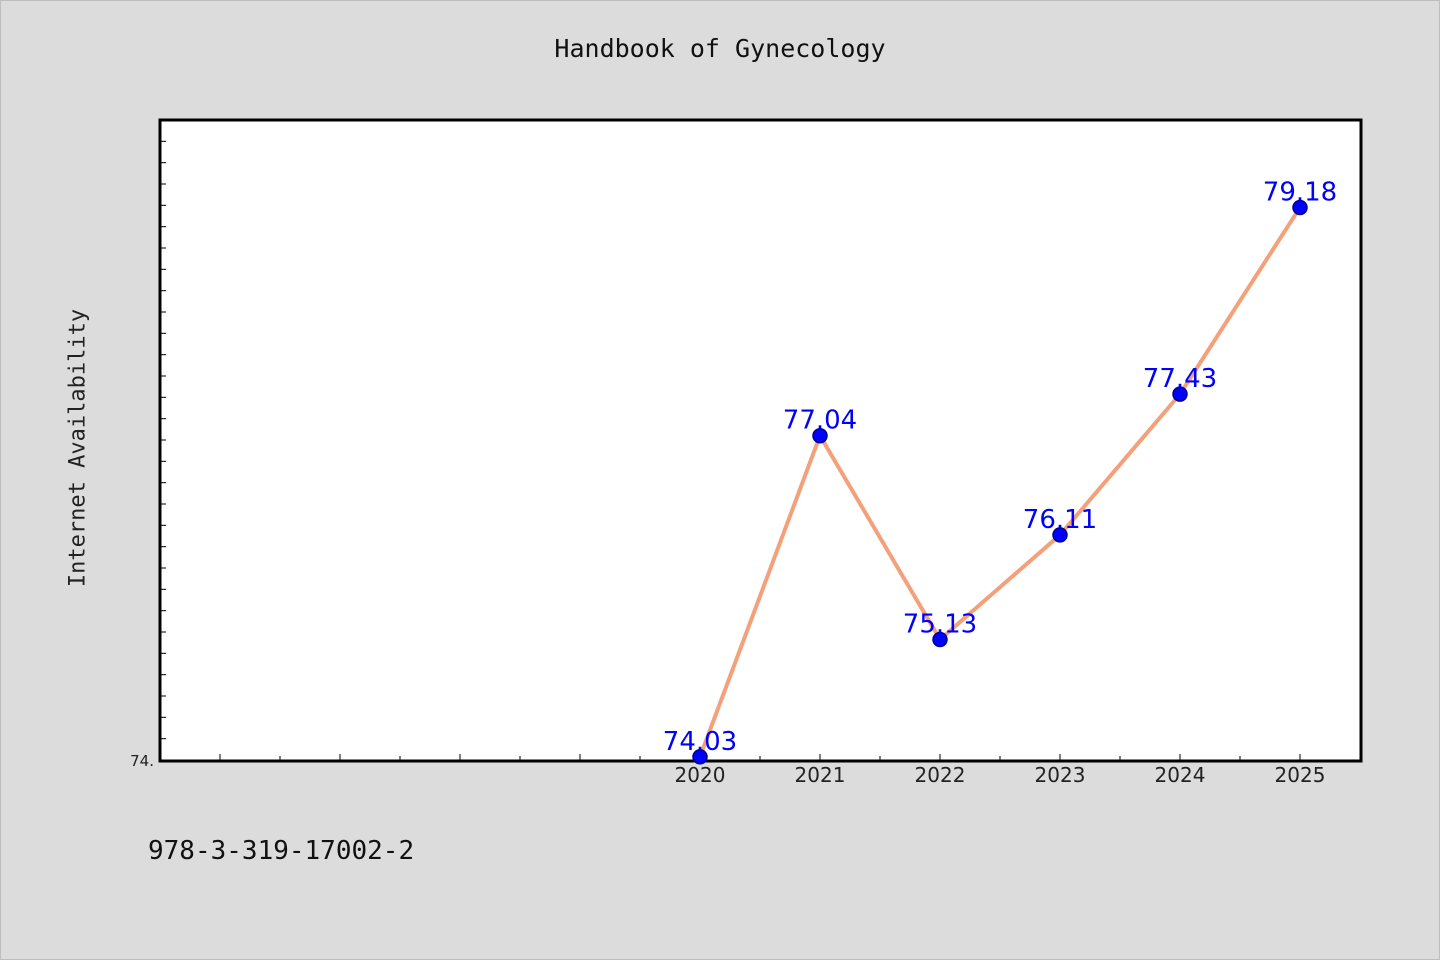 The width and height of the screenshot is (1440, 960). What do you see at coordinates (720, 48) in the screenshot?
I see `chart-title: Handbook of Gynecology` at bounding box center [720, 48].